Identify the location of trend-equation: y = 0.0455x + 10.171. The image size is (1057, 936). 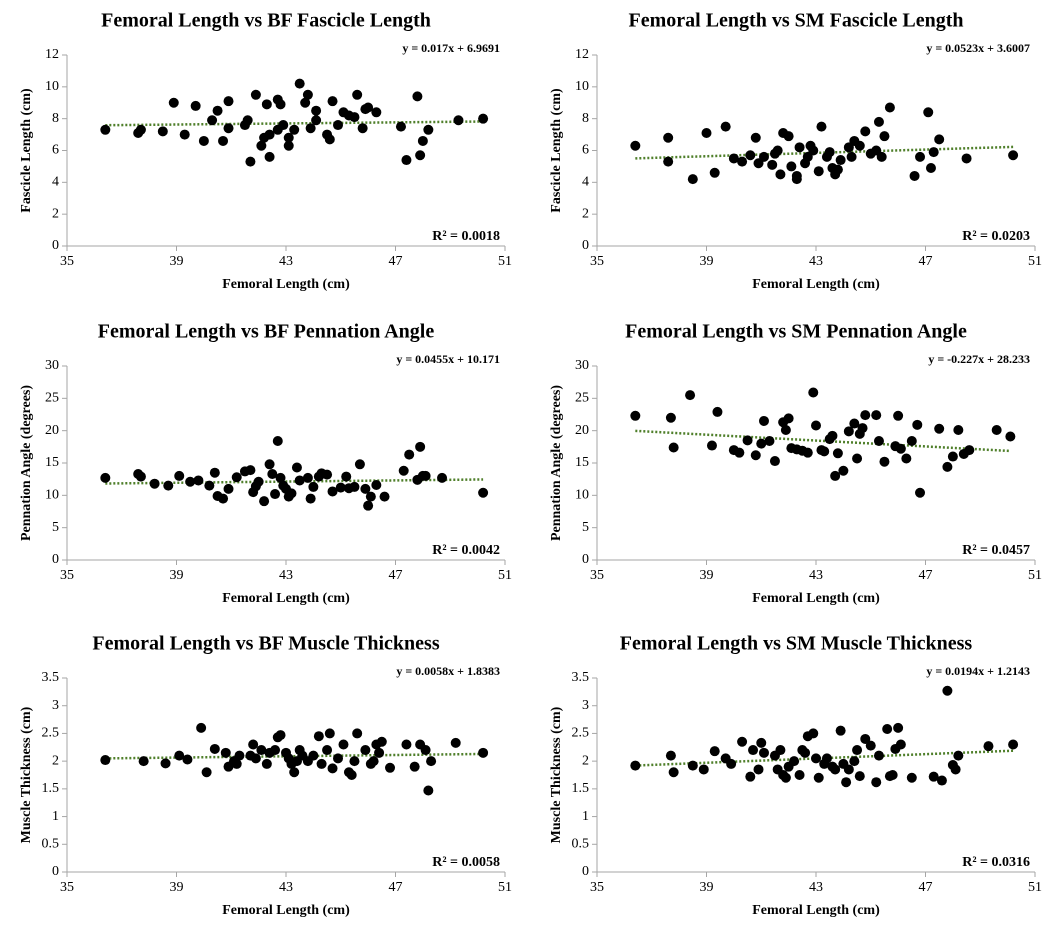
(448, 359).